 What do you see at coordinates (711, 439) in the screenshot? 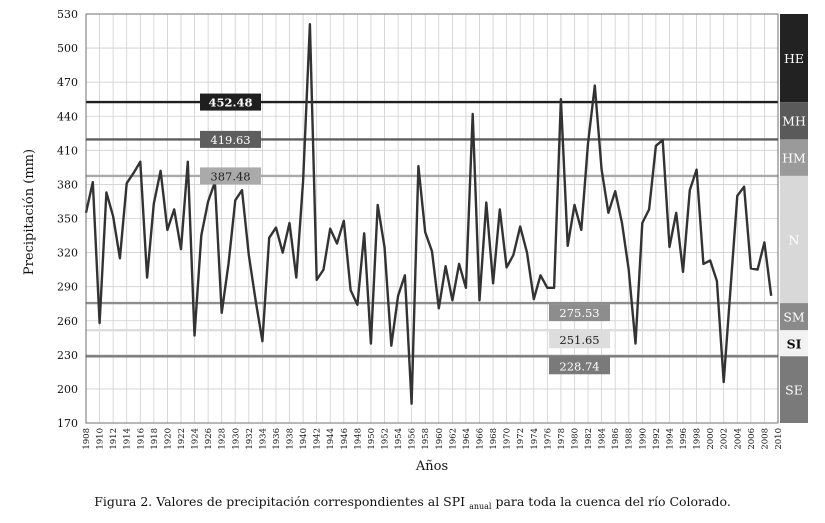
I see `x-tick-label: 2000` at bounding box center [711, 439].